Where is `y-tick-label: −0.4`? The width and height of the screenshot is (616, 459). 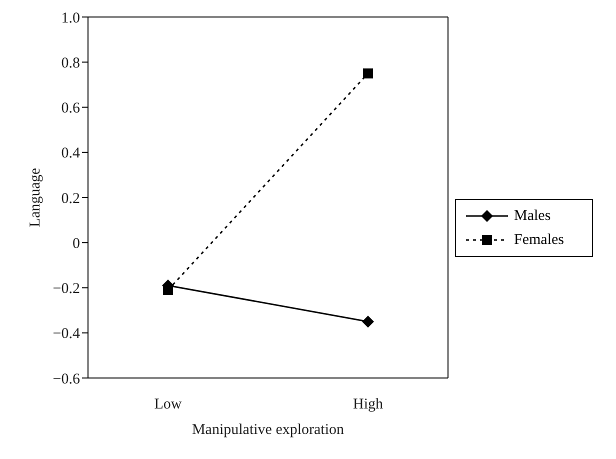 y-tick-label: −0.4 is located at coordinates (66, 334).